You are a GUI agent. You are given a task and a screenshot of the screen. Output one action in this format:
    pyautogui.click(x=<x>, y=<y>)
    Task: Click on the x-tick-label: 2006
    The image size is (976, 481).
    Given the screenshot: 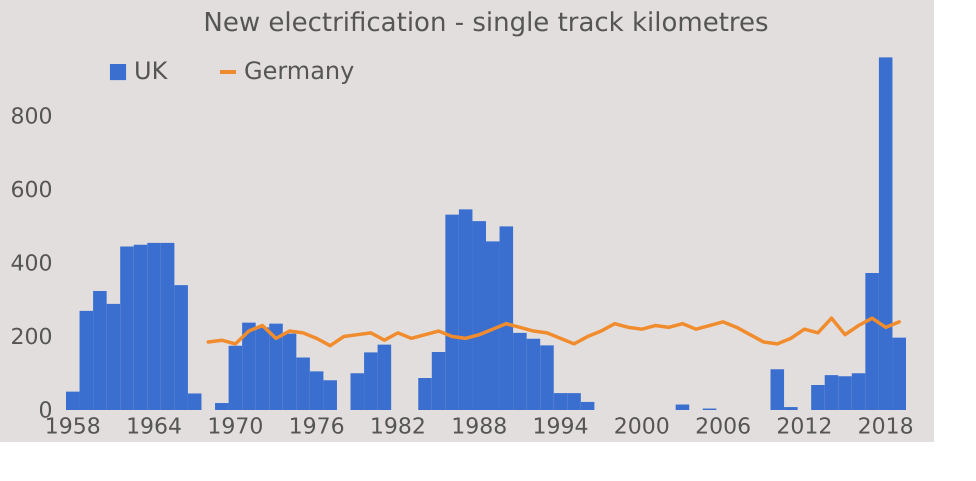 What is the action you would take?
    pyautogui.click(x=723, y=427)
    